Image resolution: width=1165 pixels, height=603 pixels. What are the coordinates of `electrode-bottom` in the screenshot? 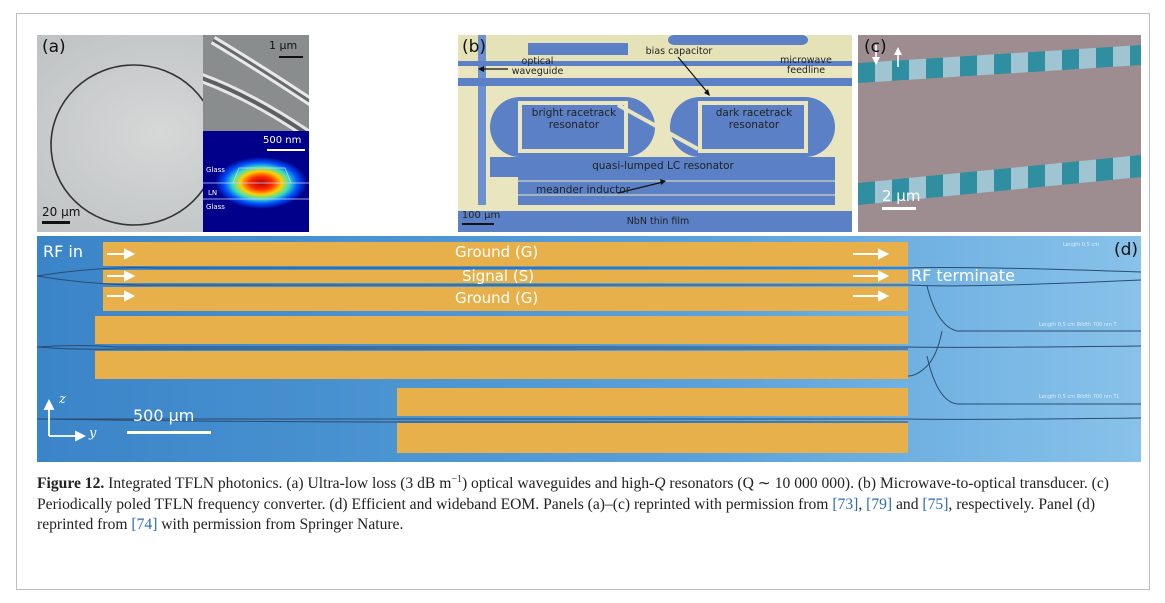 It's located at (505, 299).